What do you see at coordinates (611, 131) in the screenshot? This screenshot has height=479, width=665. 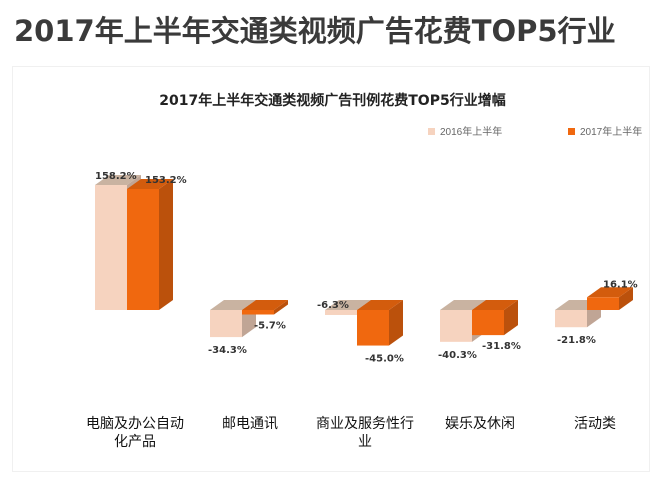 I see `legend-label-2: 2017年上半年` at bounding box center [611, 131].